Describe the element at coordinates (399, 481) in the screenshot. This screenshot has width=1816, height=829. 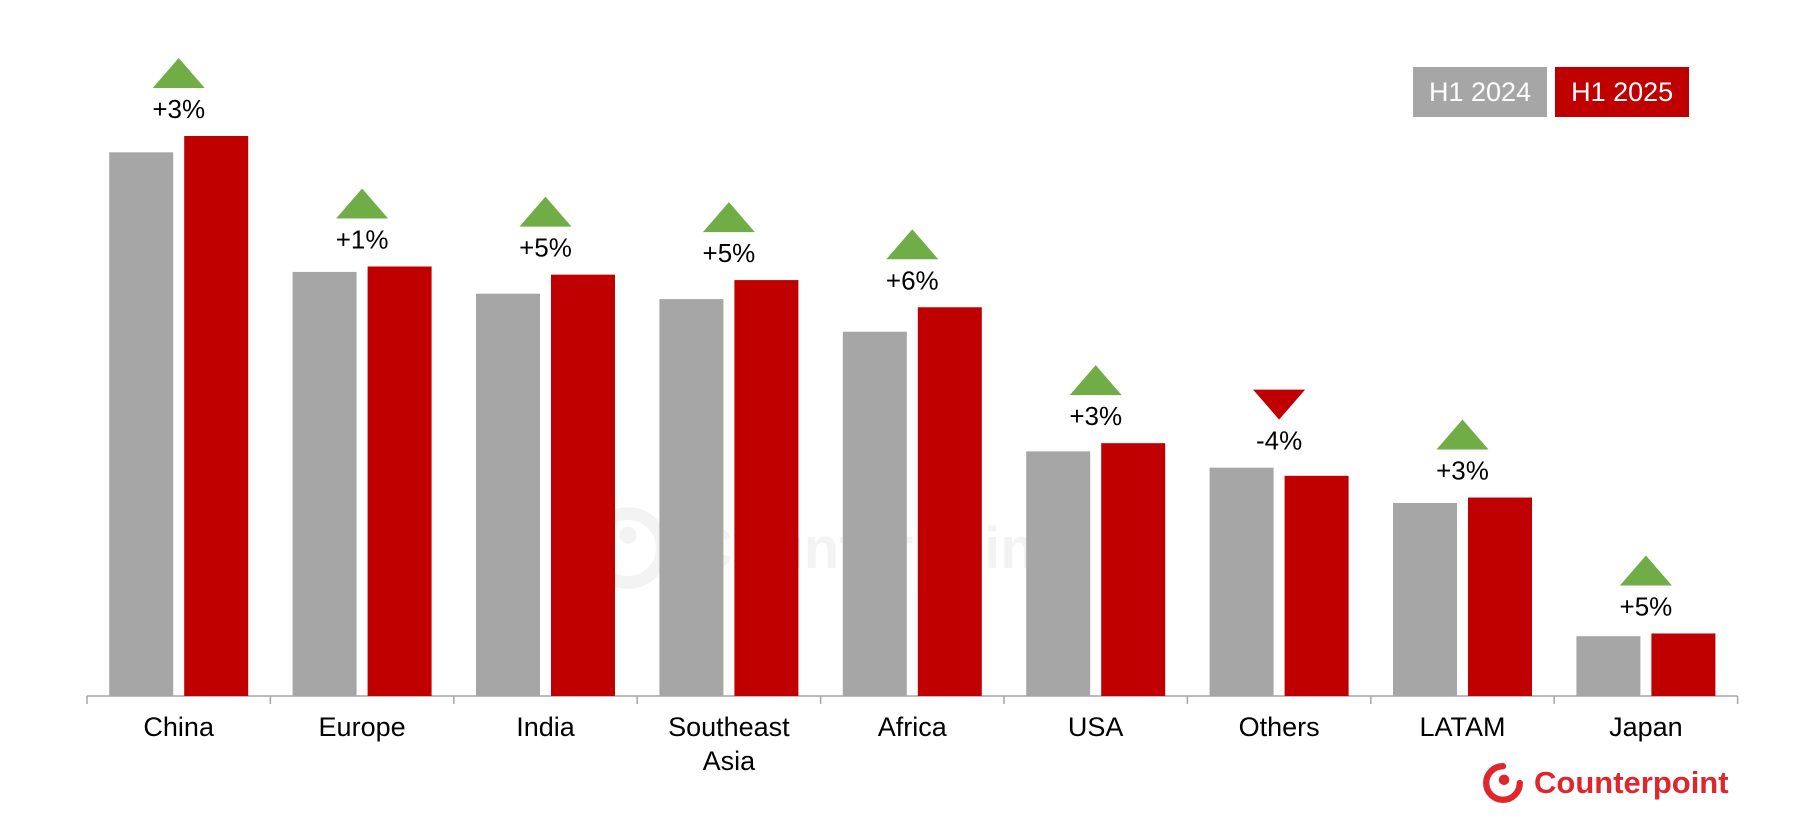
I see `bar-h1-2025-europe` at that location.